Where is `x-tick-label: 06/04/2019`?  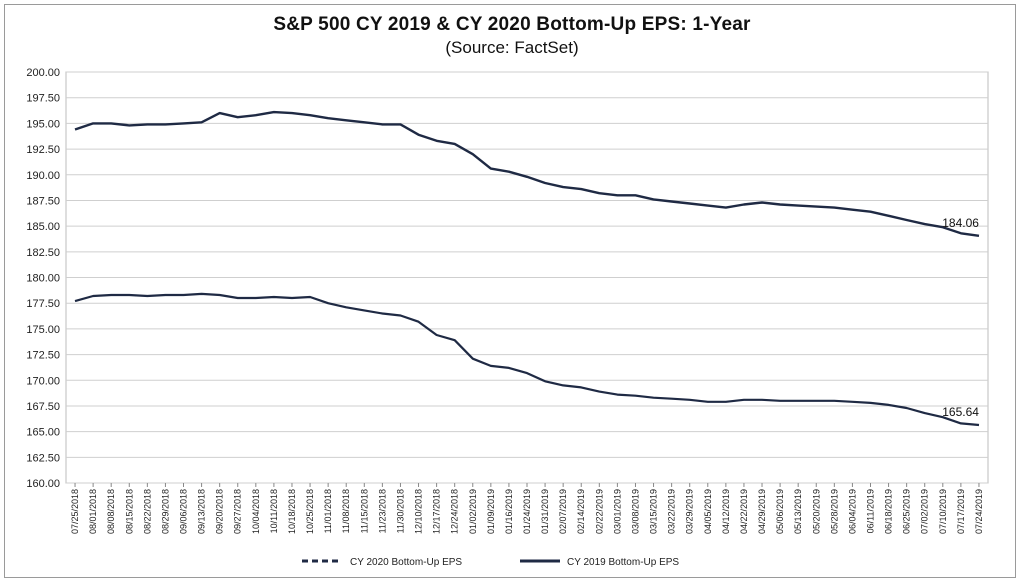 x-tick-label: 06/04/2019 is located at coordinates (852, 511).